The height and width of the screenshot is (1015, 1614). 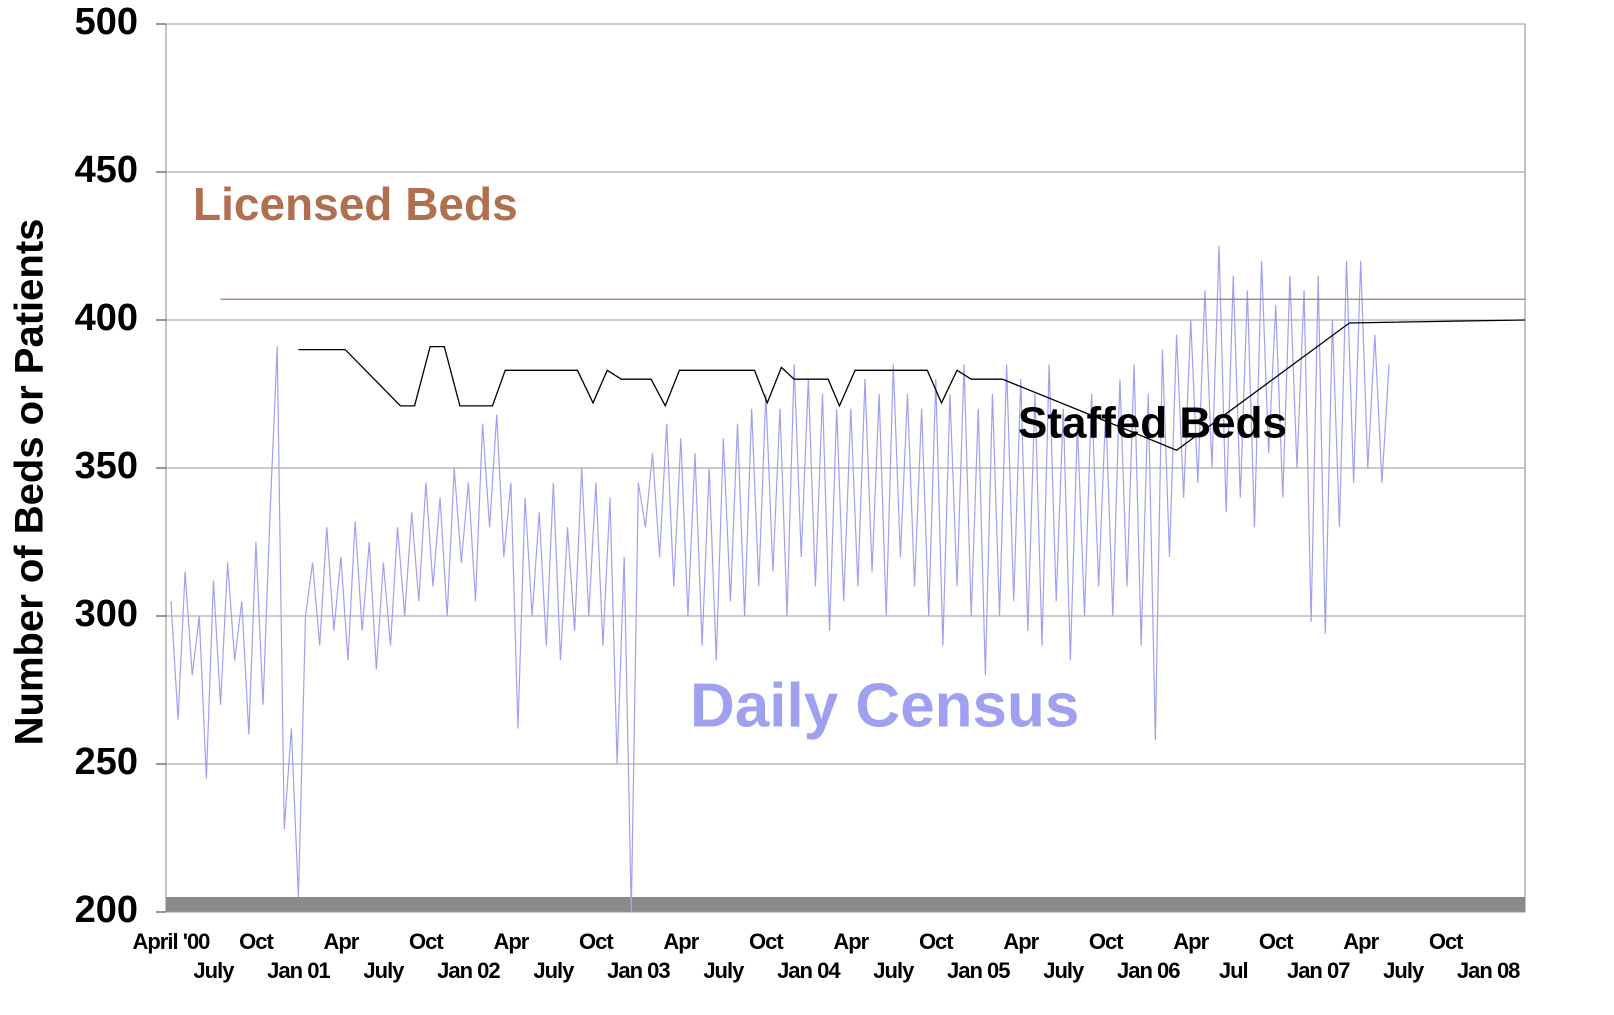 What do you see at coordinates (978, 970) in the screenshot?
I see `x-tick-label: Jan 05` at bounding box center [978, 970].